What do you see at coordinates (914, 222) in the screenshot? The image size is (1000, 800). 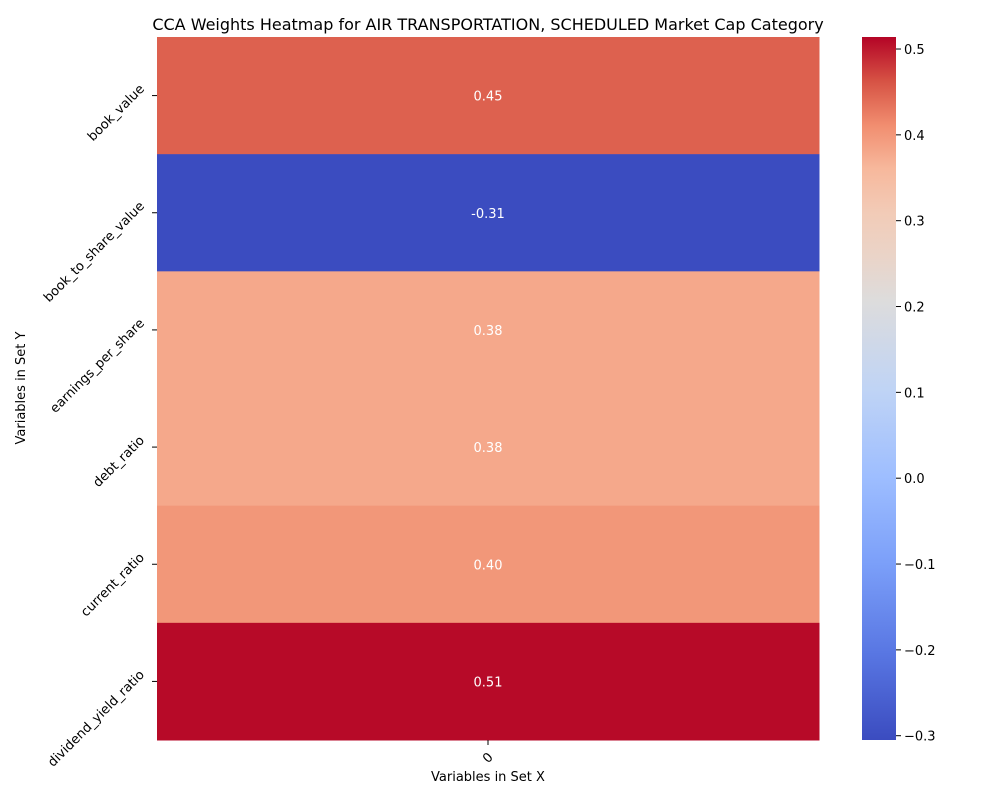 I see `colorbar-tick-label: 0.3` at bounding box center [914, 222].